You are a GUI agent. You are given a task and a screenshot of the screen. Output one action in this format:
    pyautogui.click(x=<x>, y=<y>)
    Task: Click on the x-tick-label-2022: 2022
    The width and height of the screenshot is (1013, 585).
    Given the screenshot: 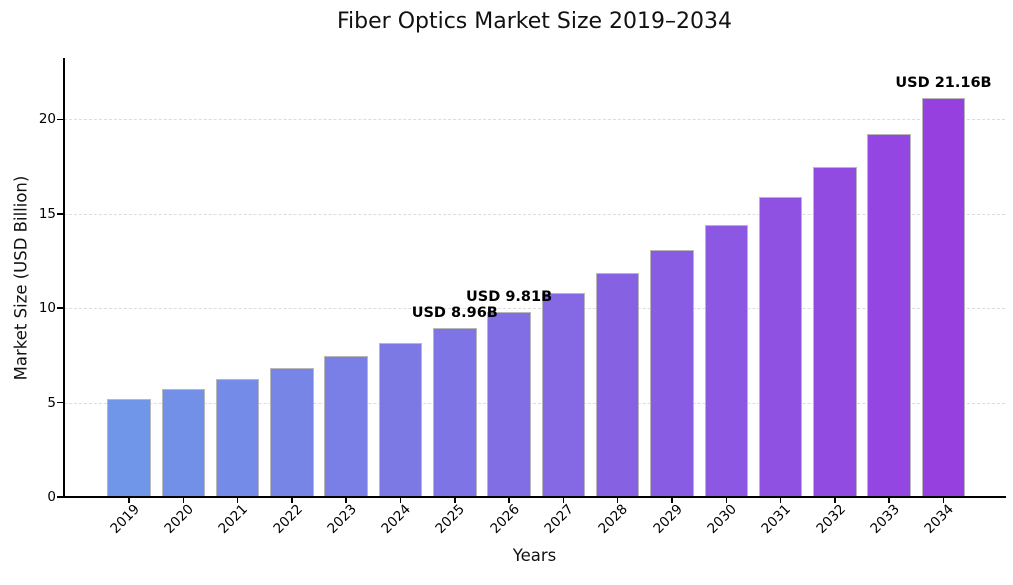 What is the action you would take?
    pyautogui.click(x=287, y=519)
    